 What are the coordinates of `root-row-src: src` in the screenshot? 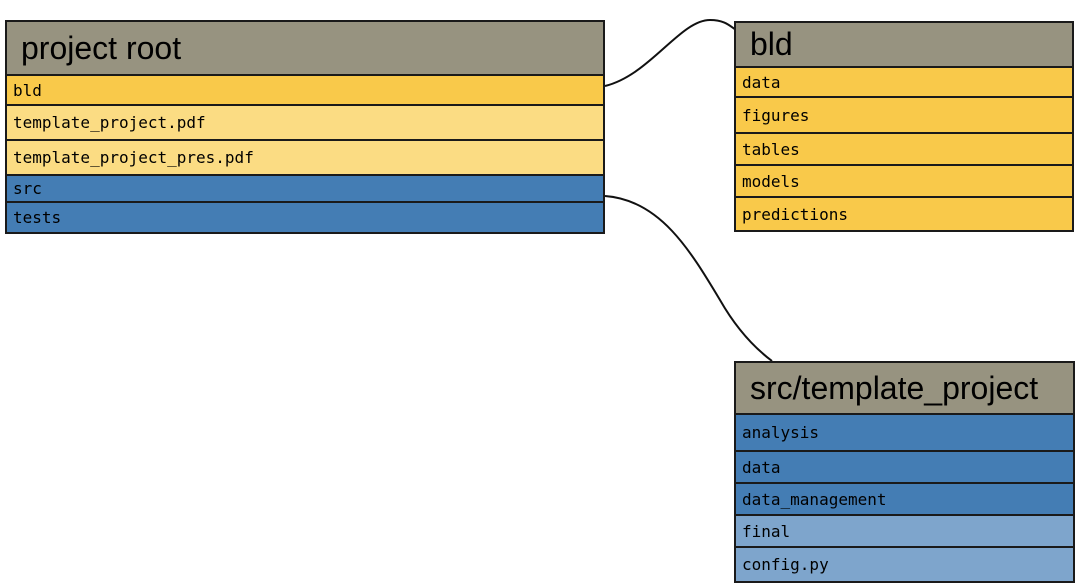 It's located at (305, 189).